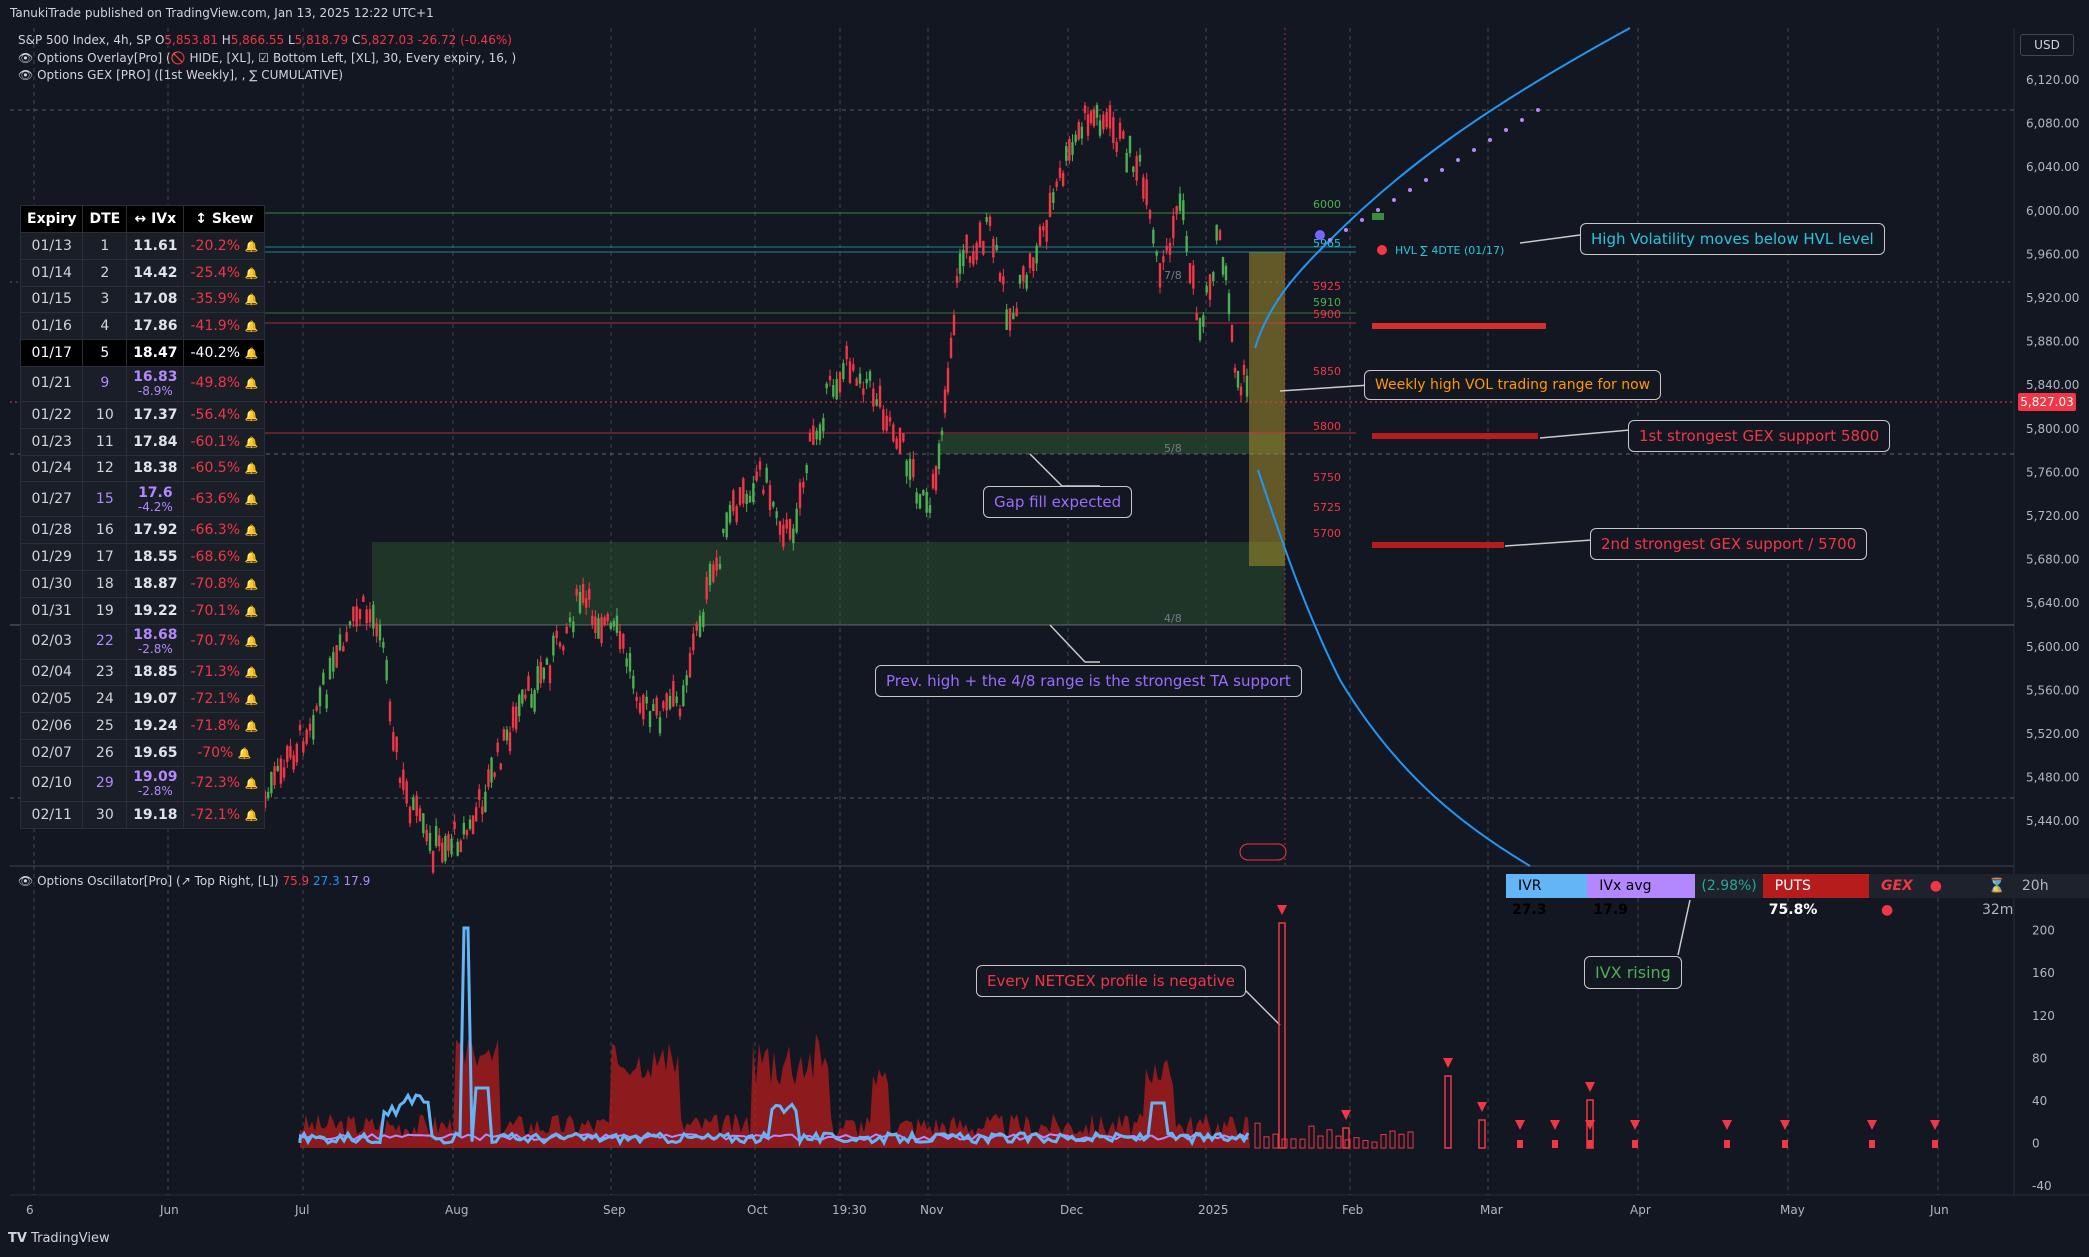 The height and width of the screenshot is (1257, 2089). I want to click on ivx-value: 17.6, so click(155, 492).